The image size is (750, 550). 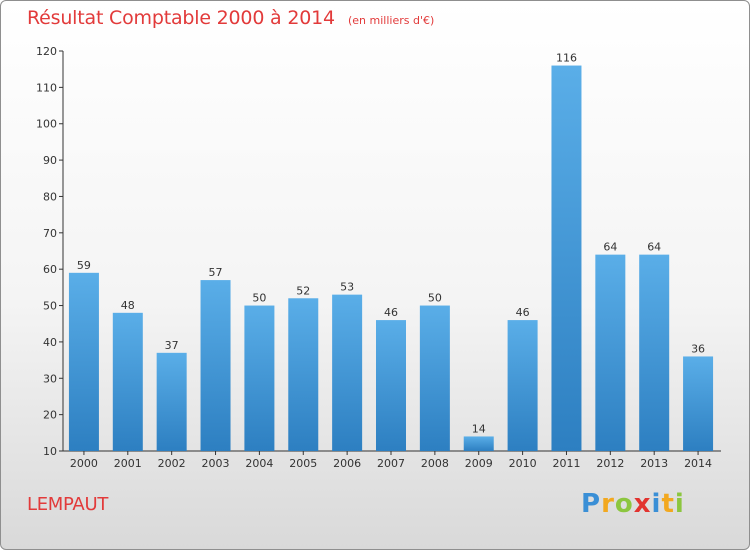 I want to click on y-tick-label: 50, so click(x=50, y=306).